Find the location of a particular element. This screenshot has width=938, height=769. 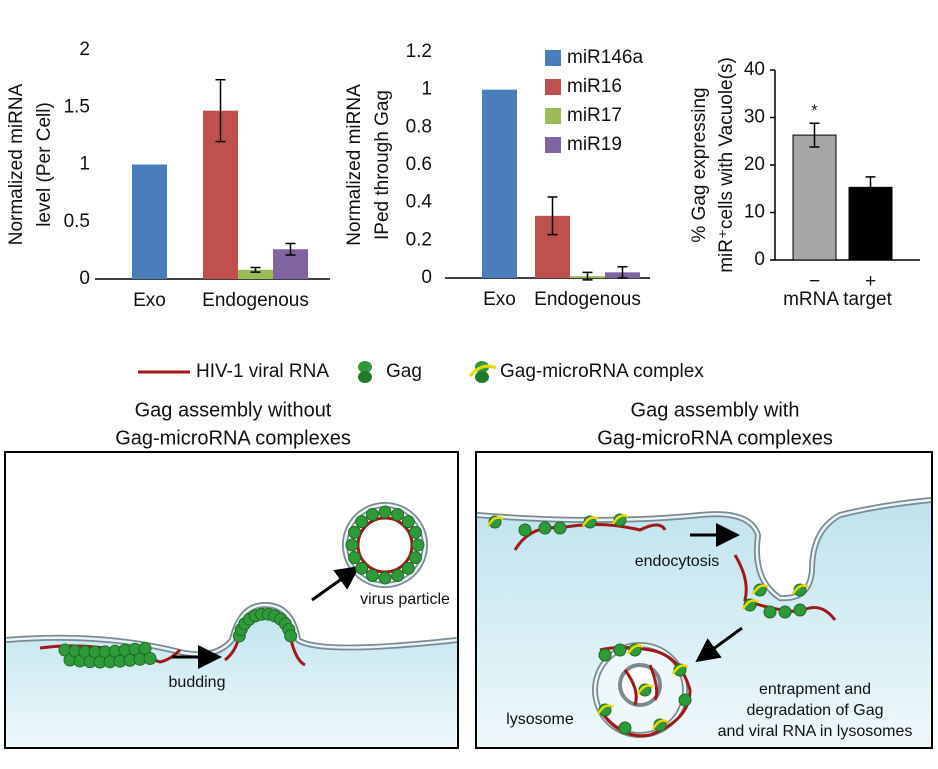

label: degradation of Gag is located at coordinates (815, 710).